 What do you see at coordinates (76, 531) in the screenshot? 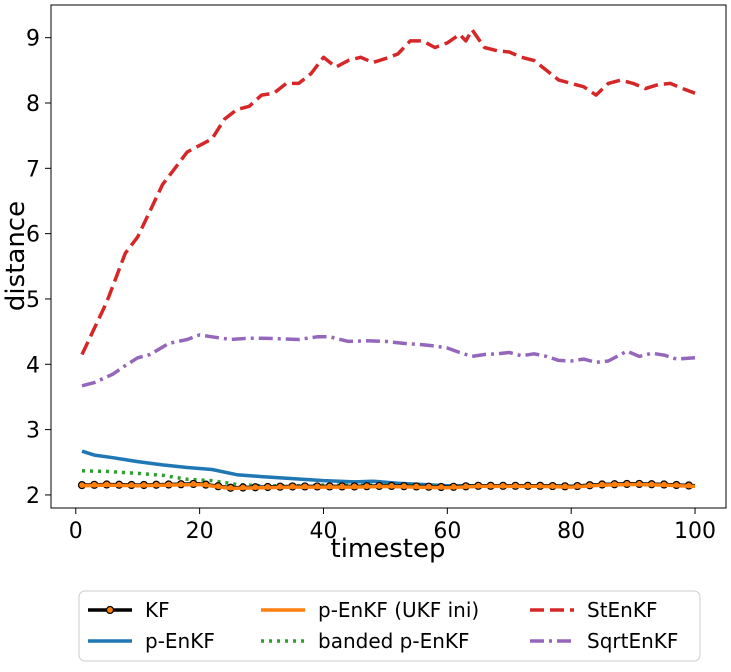
I see `x-tick-label: 0` at bounding box center [76, 531].